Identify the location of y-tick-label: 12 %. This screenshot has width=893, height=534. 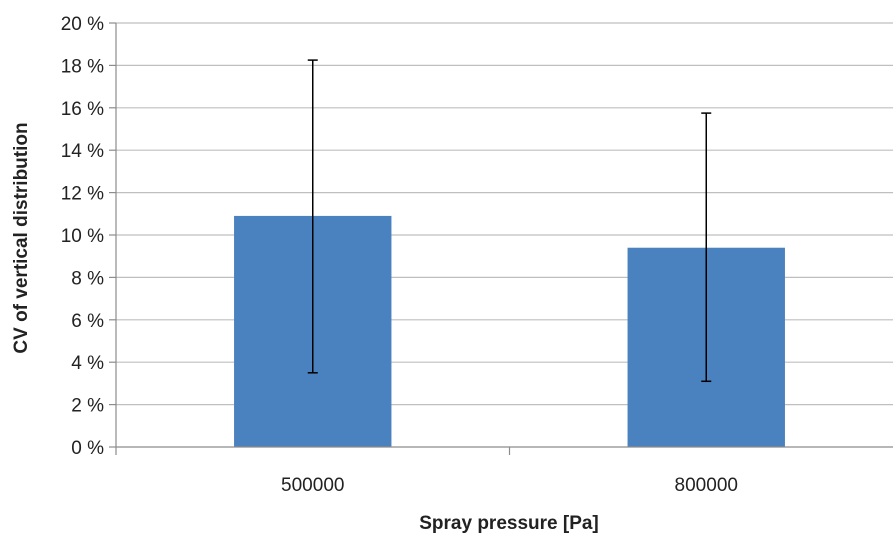
(82, 194).